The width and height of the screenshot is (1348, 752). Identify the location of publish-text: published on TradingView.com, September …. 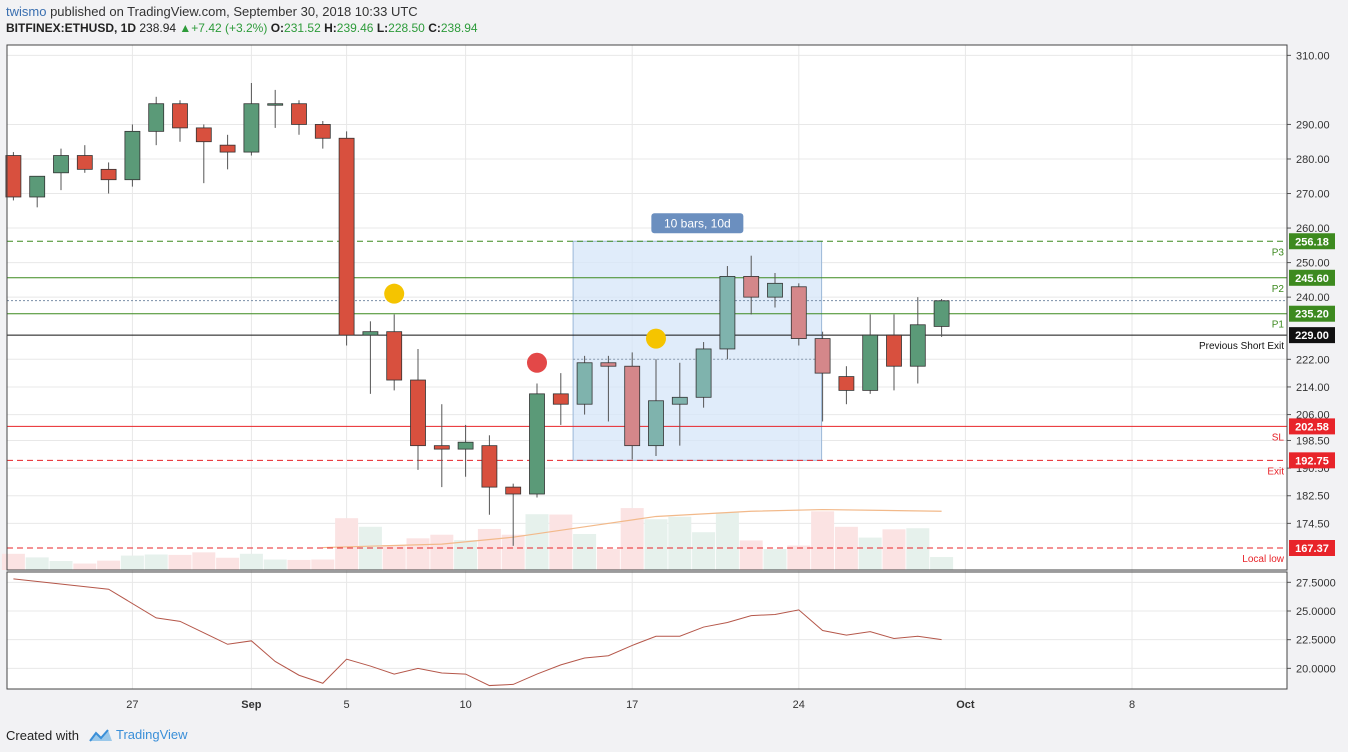
(232, 11).